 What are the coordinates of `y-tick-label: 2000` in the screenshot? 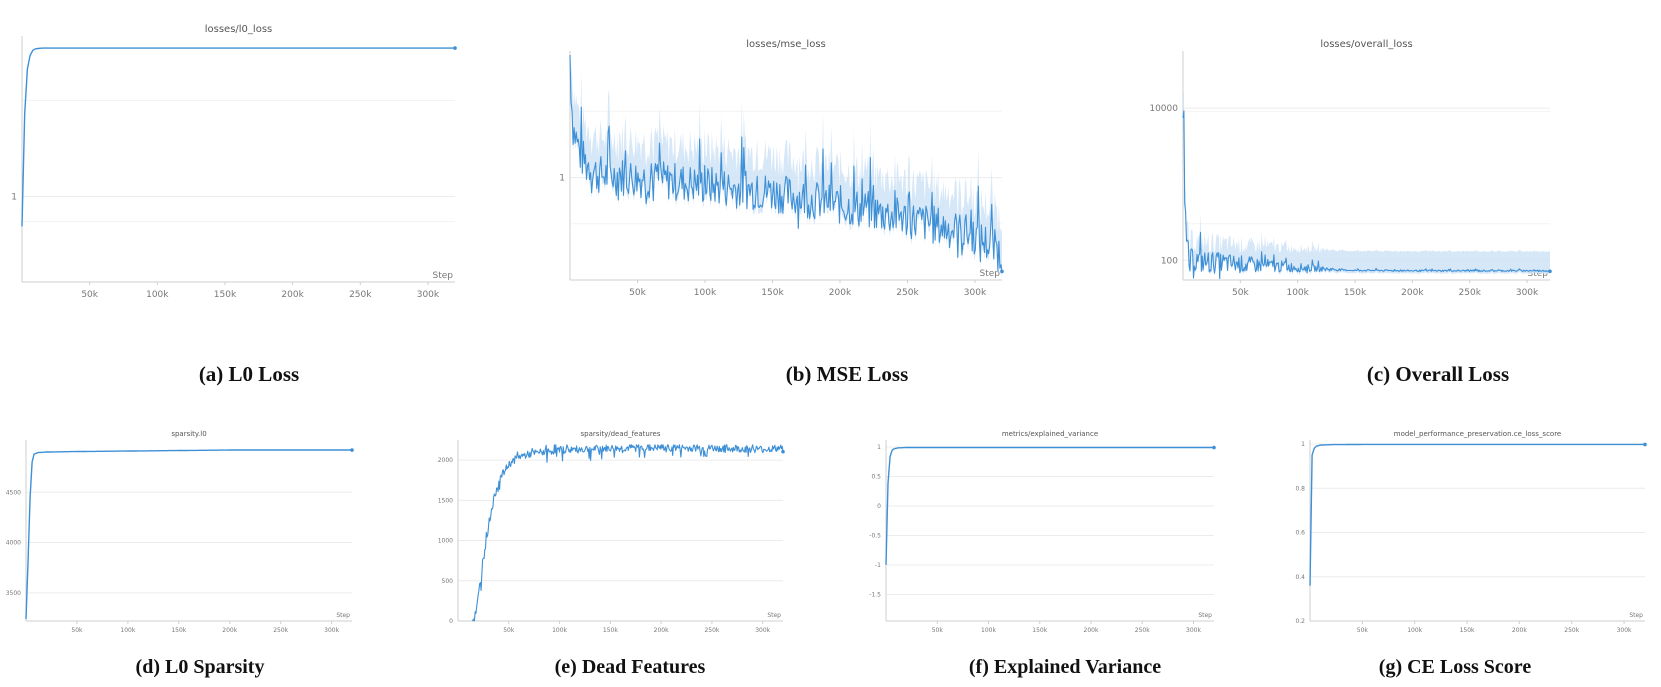 It's located at (445, 460).